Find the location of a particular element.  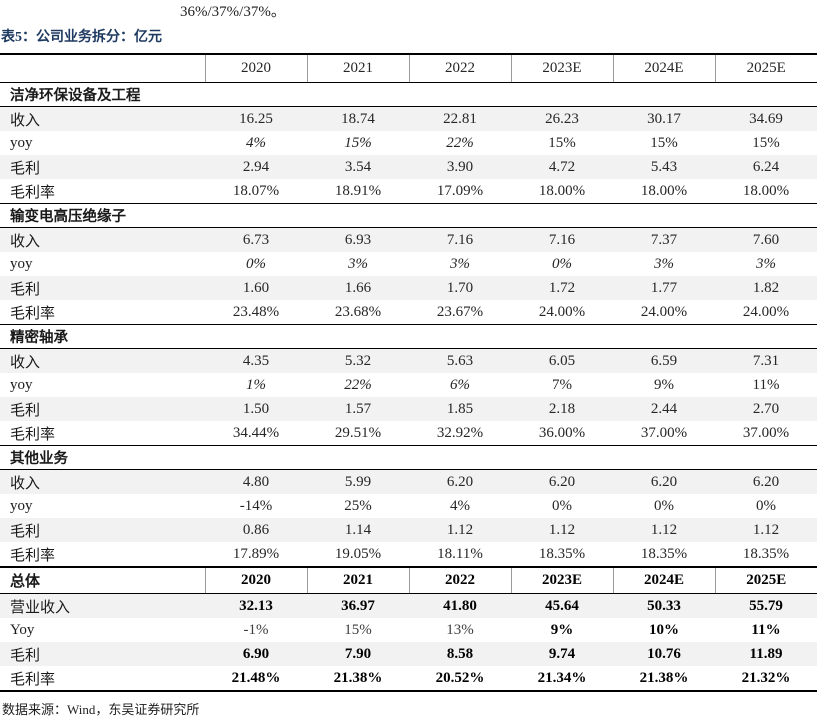

value-cell: 20.52% is located at coordinates (460, 677).